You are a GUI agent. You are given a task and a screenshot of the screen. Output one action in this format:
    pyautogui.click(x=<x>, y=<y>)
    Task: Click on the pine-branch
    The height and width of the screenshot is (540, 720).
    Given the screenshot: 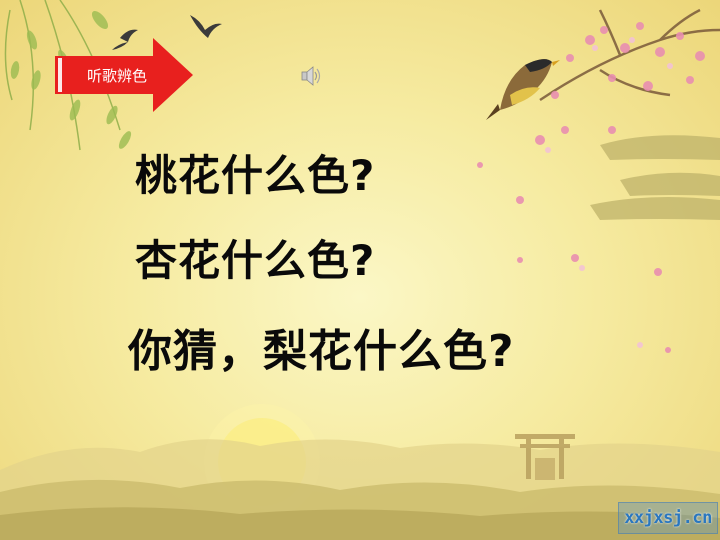 What is the action you would take?
    pyautogui.click(x=655, y=177)
    